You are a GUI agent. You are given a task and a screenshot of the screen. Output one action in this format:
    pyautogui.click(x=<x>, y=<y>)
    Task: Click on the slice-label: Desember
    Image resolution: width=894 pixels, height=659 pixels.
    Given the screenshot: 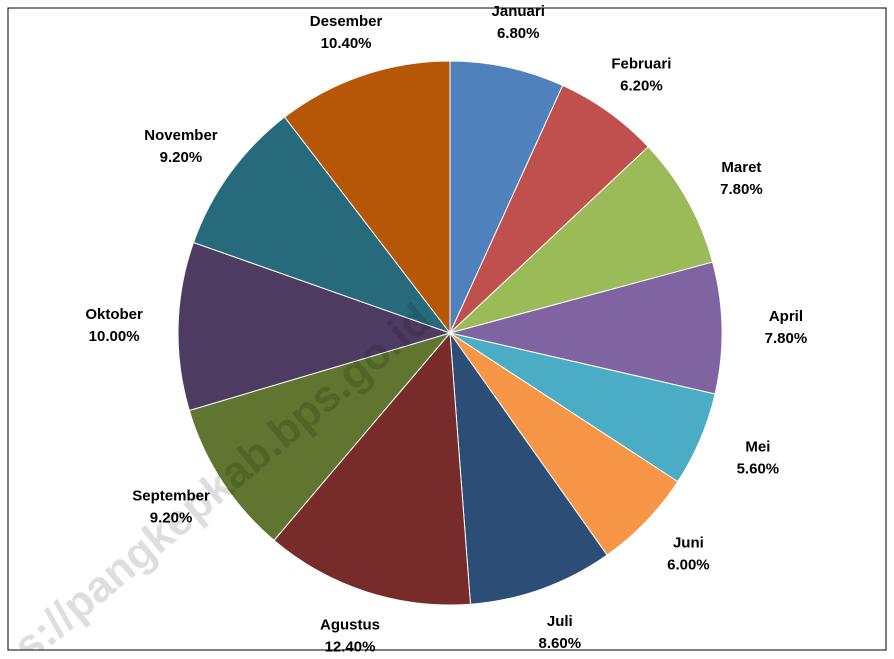 What is the action you would take?
    pyautogui.click(x=346, y=21)
    